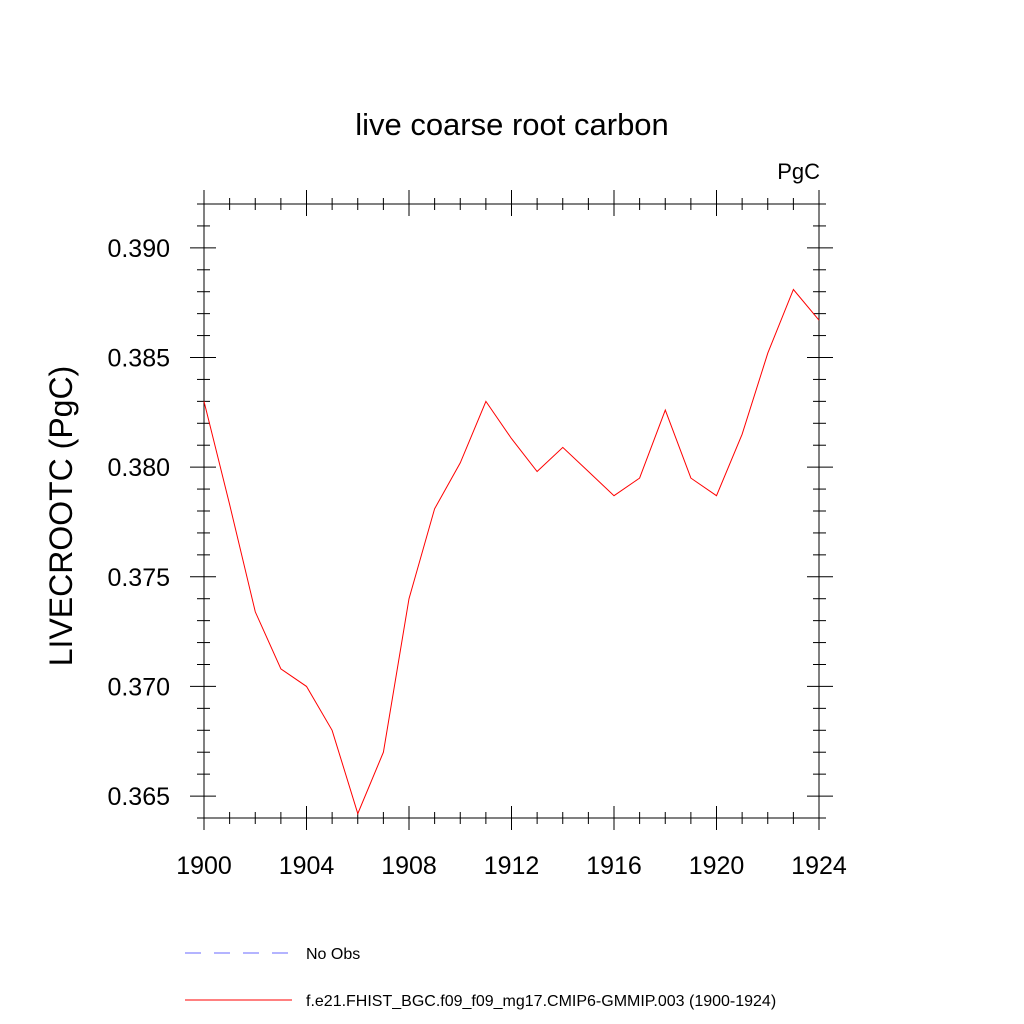 Image resolution: width=1024 pixels, height=1024 pixels. Describe the element at coordinates (204, 866) in the screenshot. I see `x-tick-label: 1900` at that location.